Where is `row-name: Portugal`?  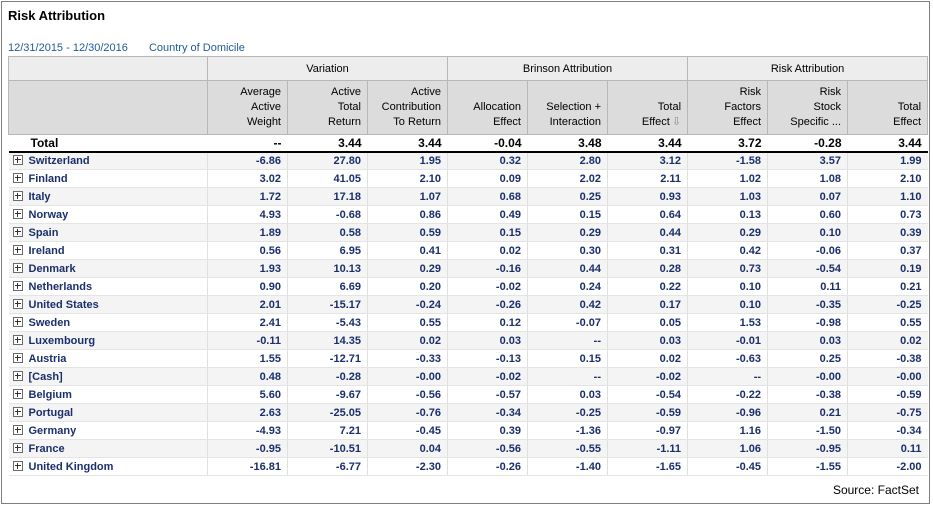
row-name: Portugal is located at coordinates (51, 412).